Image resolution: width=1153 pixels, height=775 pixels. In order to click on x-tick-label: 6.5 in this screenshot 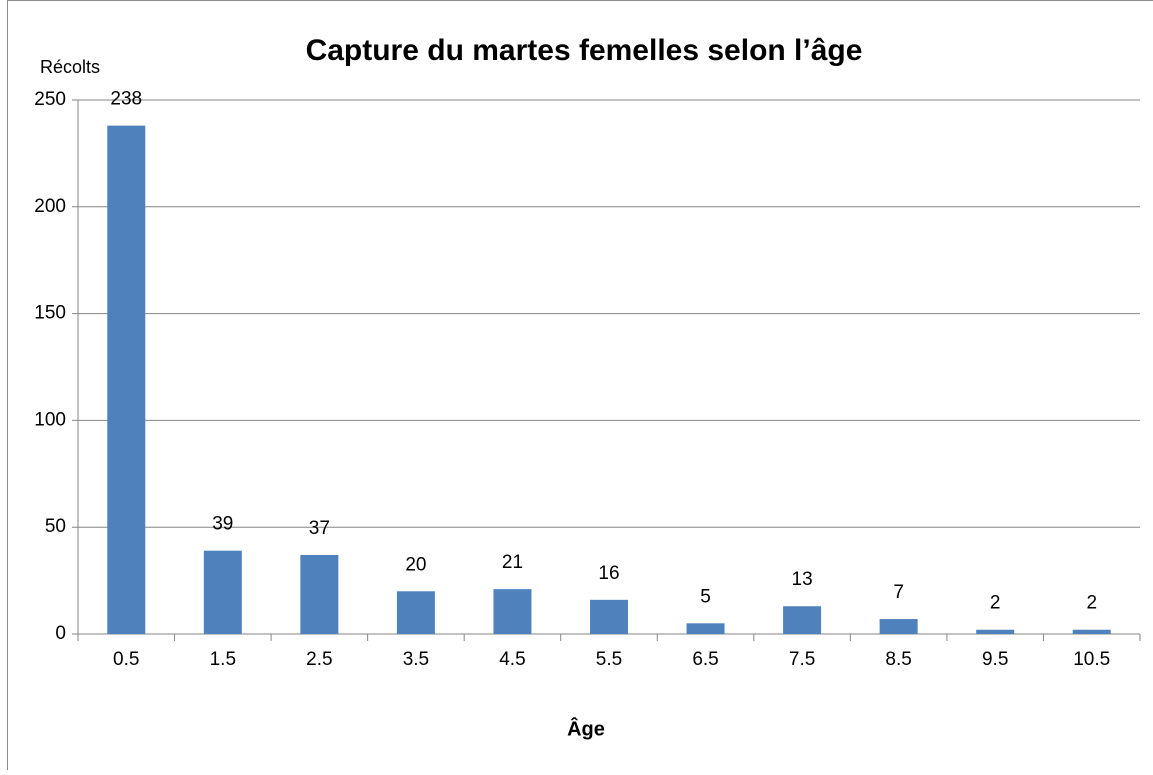, I will do `click(705, 659)`.